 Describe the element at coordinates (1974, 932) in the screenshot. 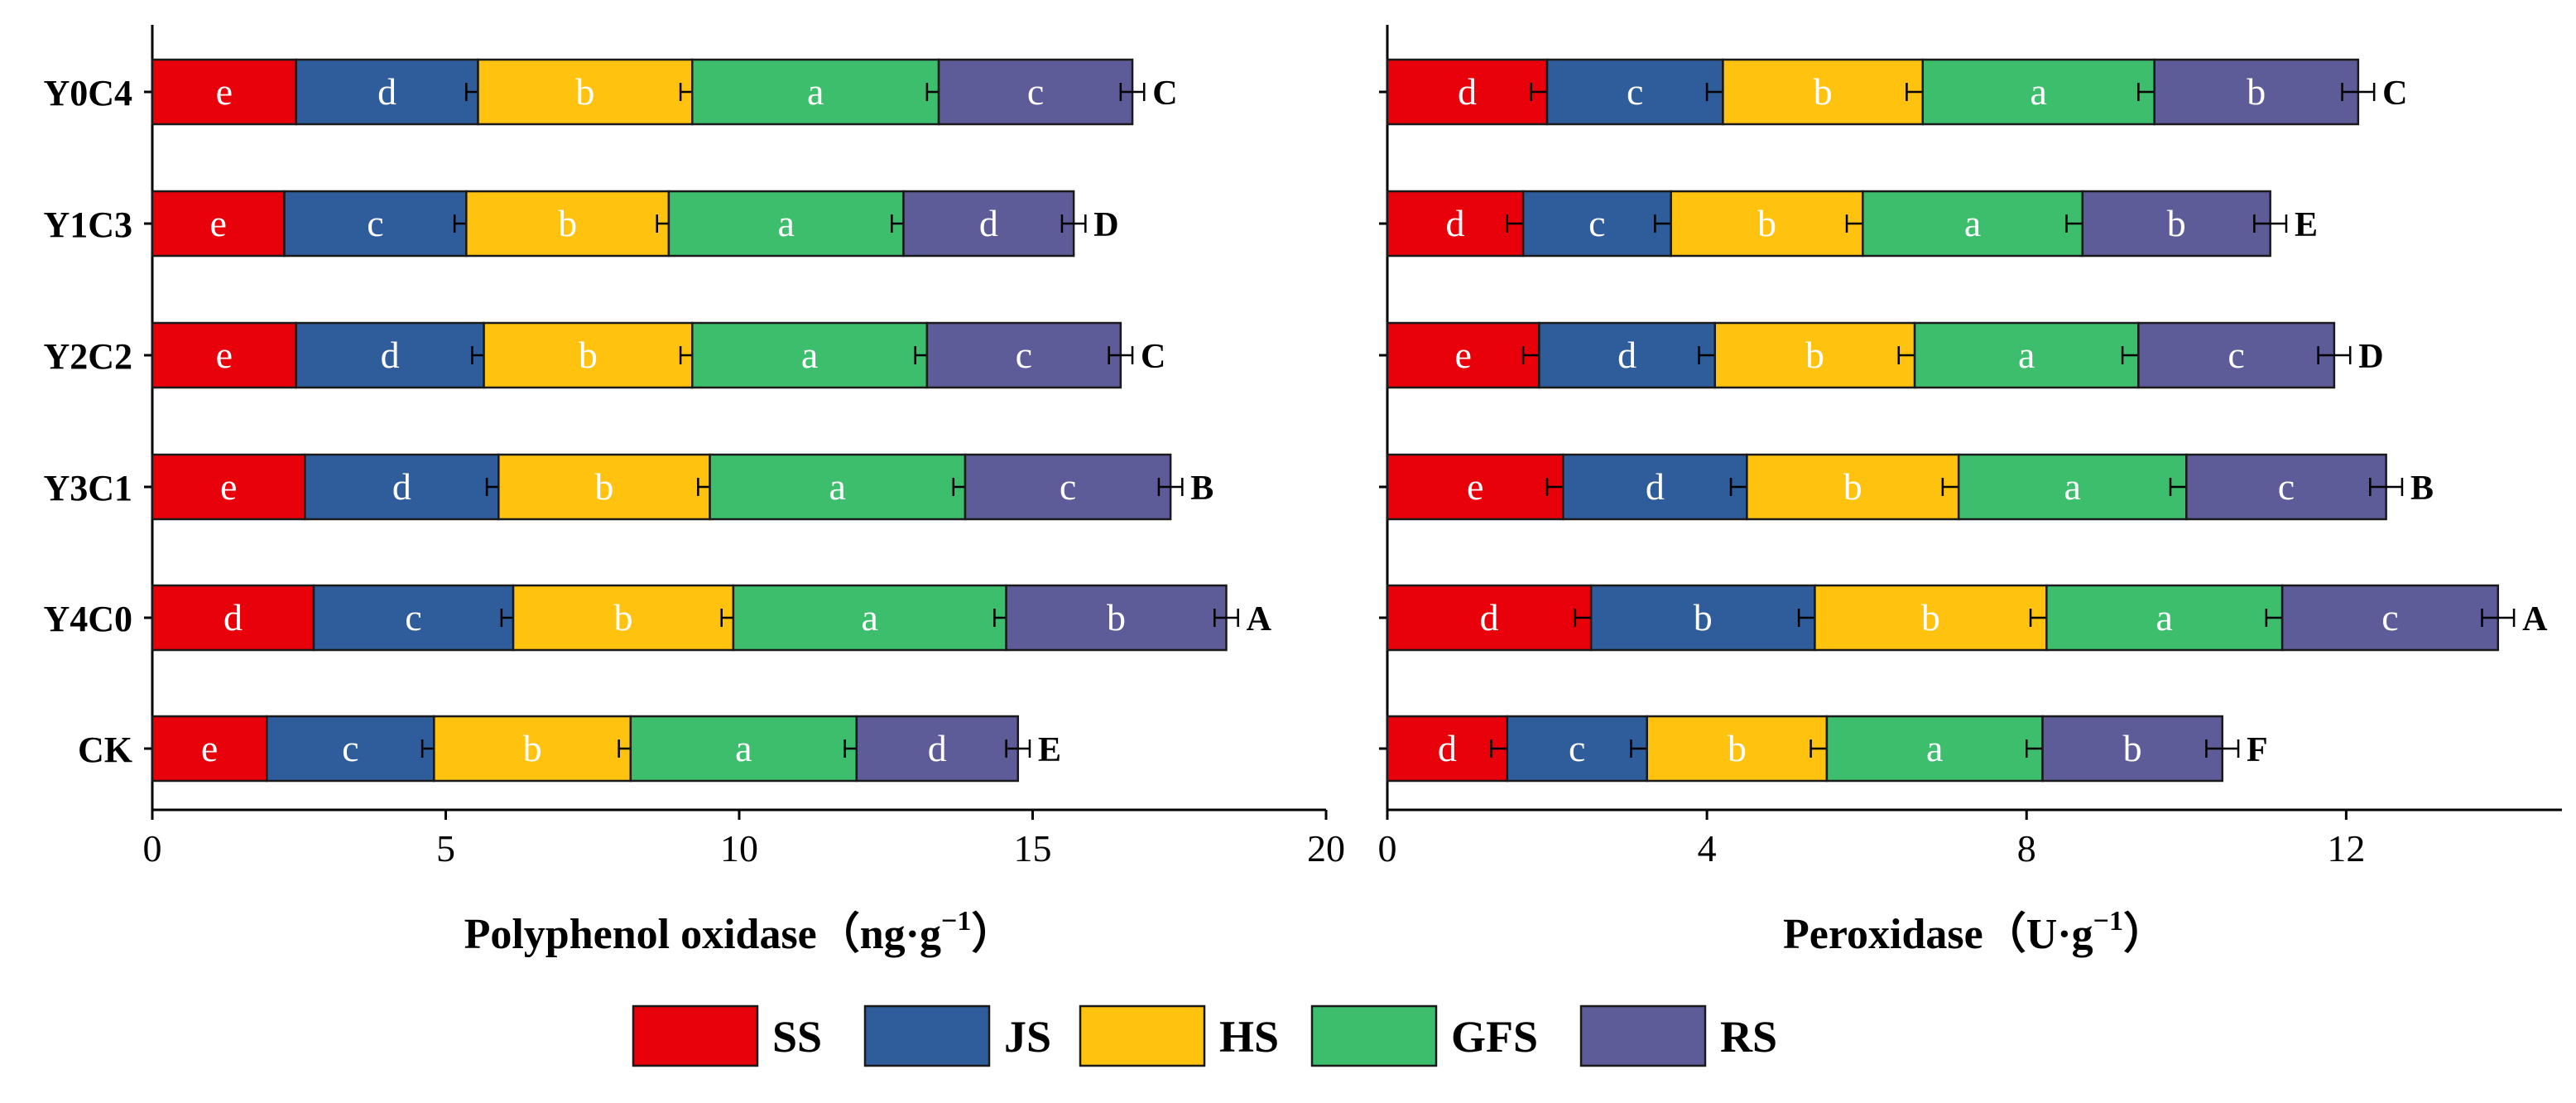

I see `x-axis-title: Peroxidase（U·g−1）` at that location.